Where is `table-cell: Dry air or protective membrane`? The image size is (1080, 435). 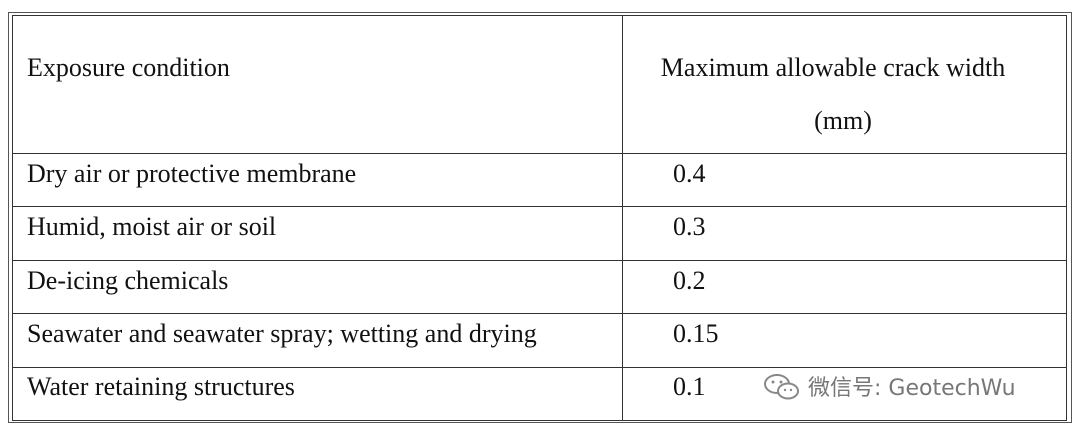
table-cell: Dry air or protective membrane is located at coordinates (192, 173).